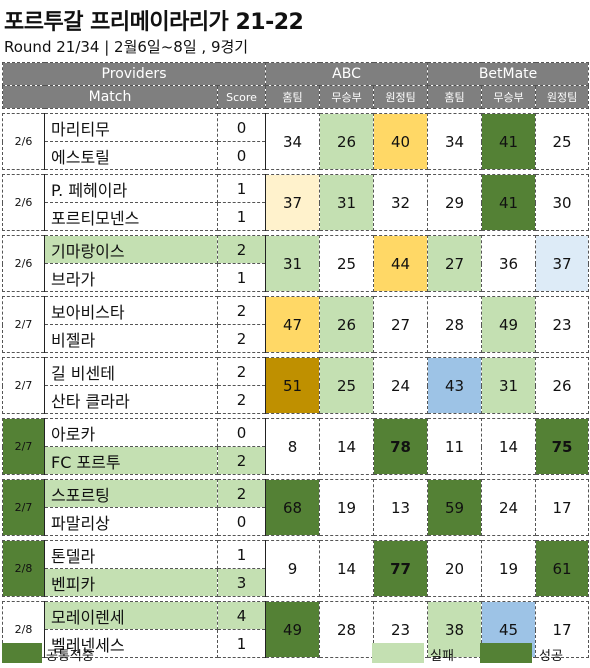 This screenshot has height=668, width=590. I want to click on abc-home-header: 홈팀, so click(293, 97).